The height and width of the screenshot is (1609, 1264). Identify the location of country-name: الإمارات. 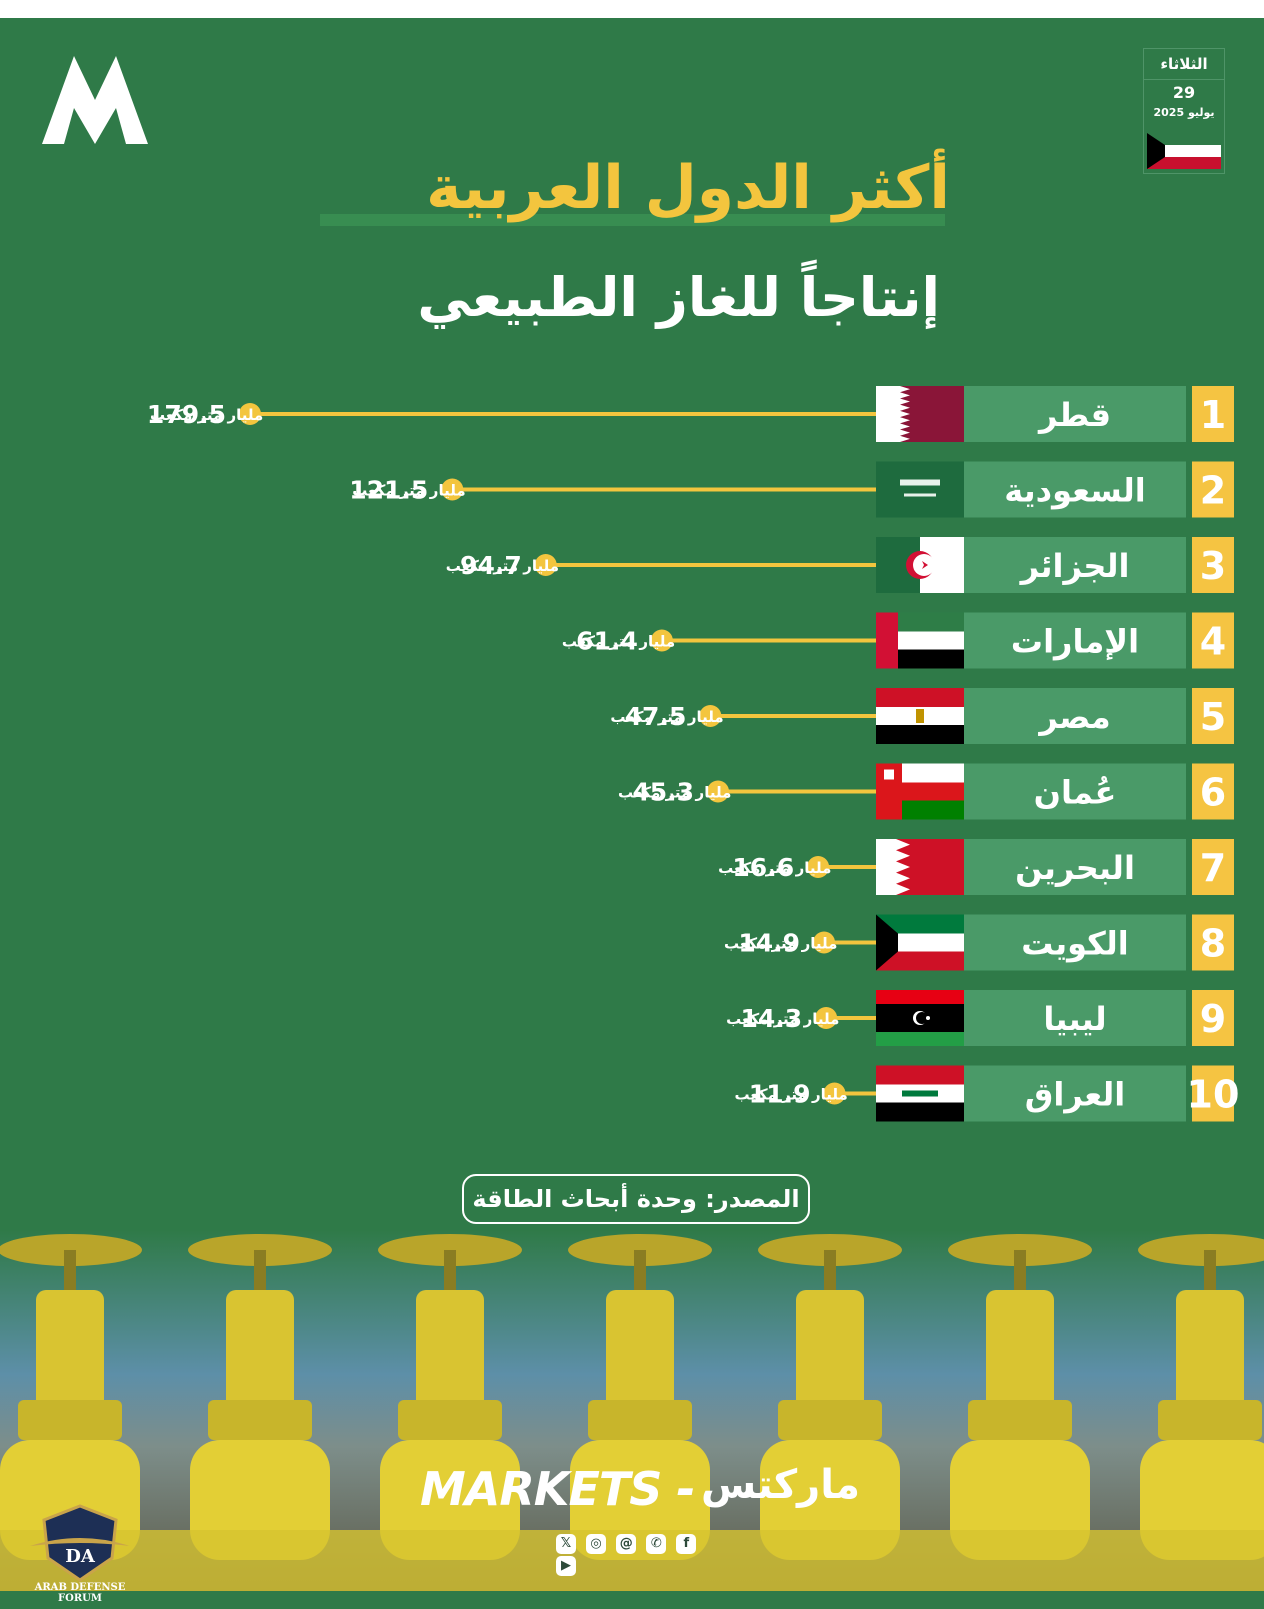
(1075, 642).